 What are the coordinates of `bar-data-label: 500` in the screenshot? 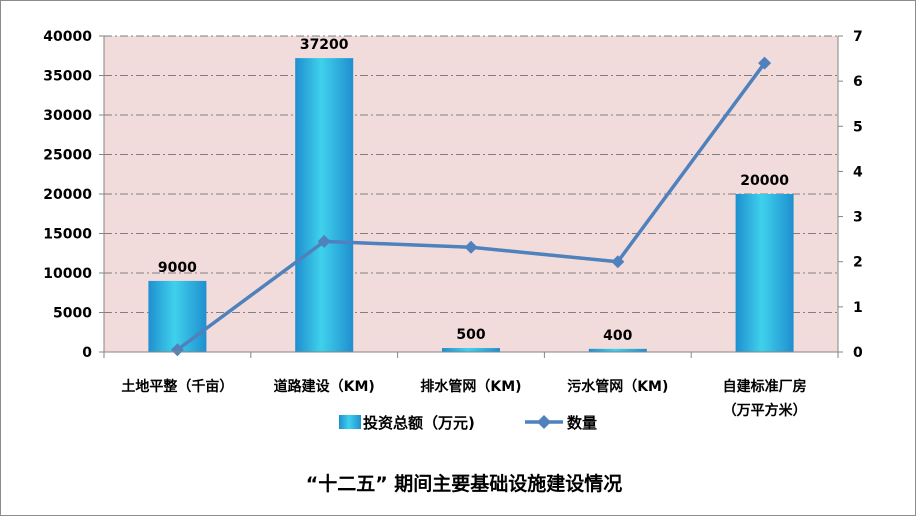 It's located at (470, 335).